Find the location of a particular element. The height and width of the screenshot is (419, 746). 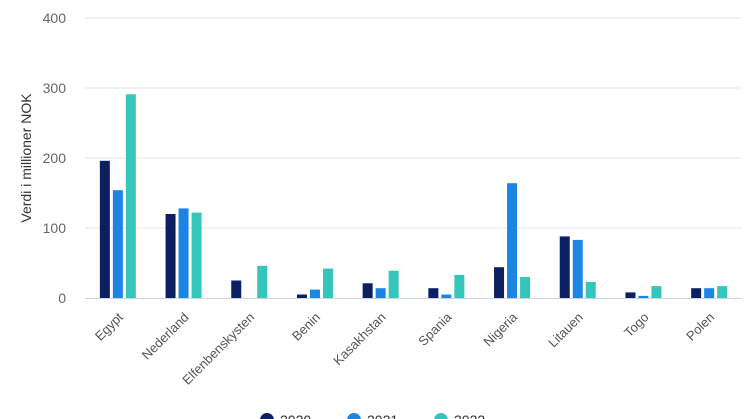

bar-2021-spania is located at coordinates (446, 296).